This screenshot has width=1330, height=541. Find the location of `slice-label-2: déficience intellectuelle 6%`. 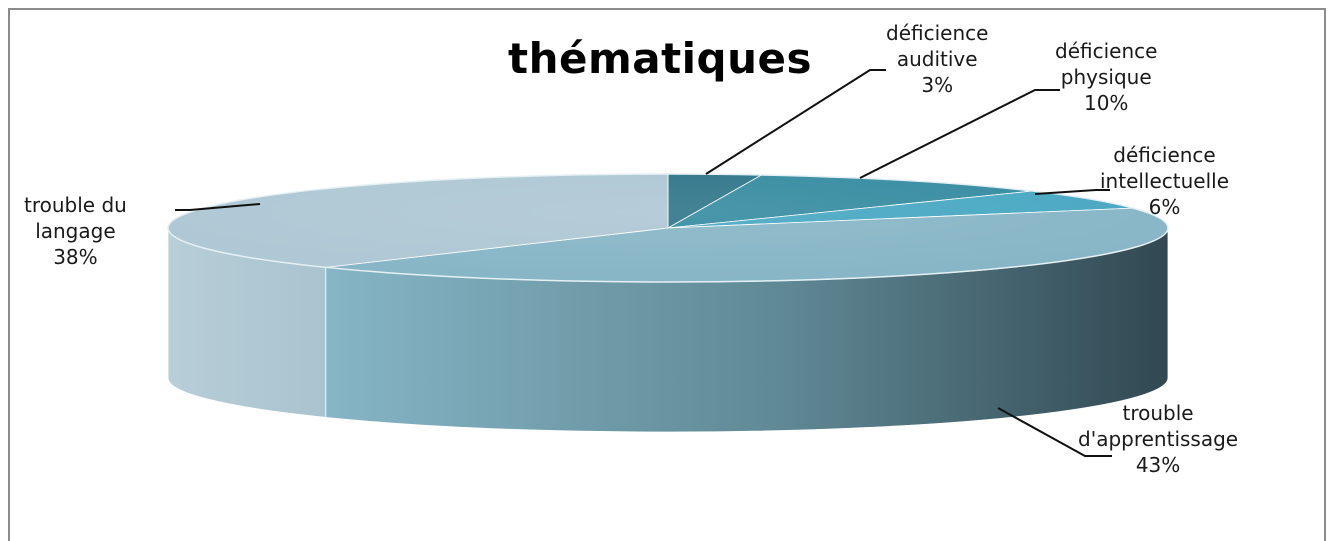

slice-label-2: déficience intellectuelle 6% is located at coordinates (1164, 181).